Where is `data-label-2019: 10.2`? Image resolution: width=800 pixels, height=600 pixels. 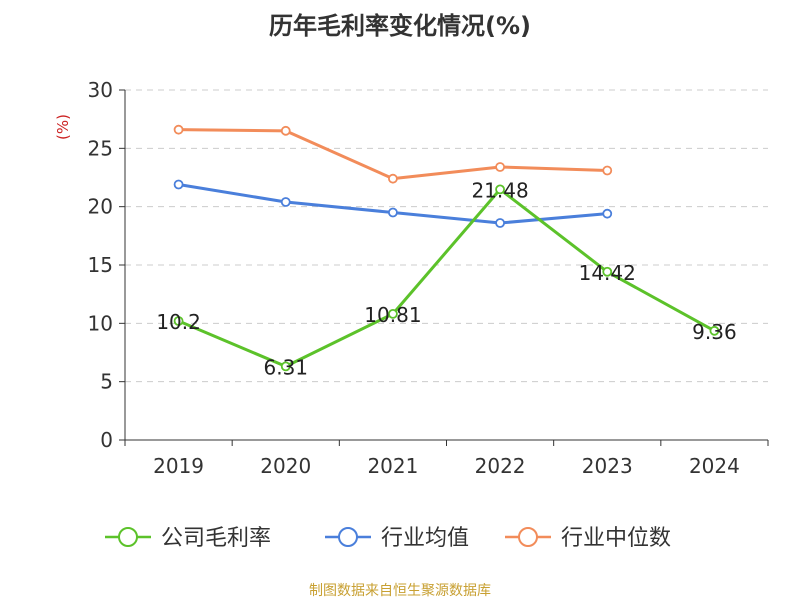
data-label-2019: 10.2 is located at coordinates (178, 322).